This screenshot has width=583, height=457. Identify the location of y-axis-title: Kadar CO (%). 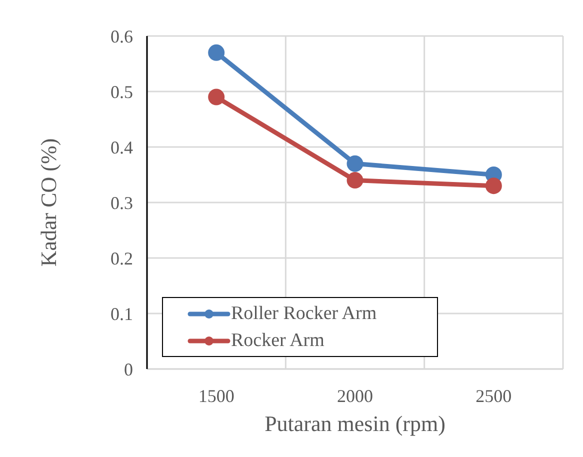
(48, 202).